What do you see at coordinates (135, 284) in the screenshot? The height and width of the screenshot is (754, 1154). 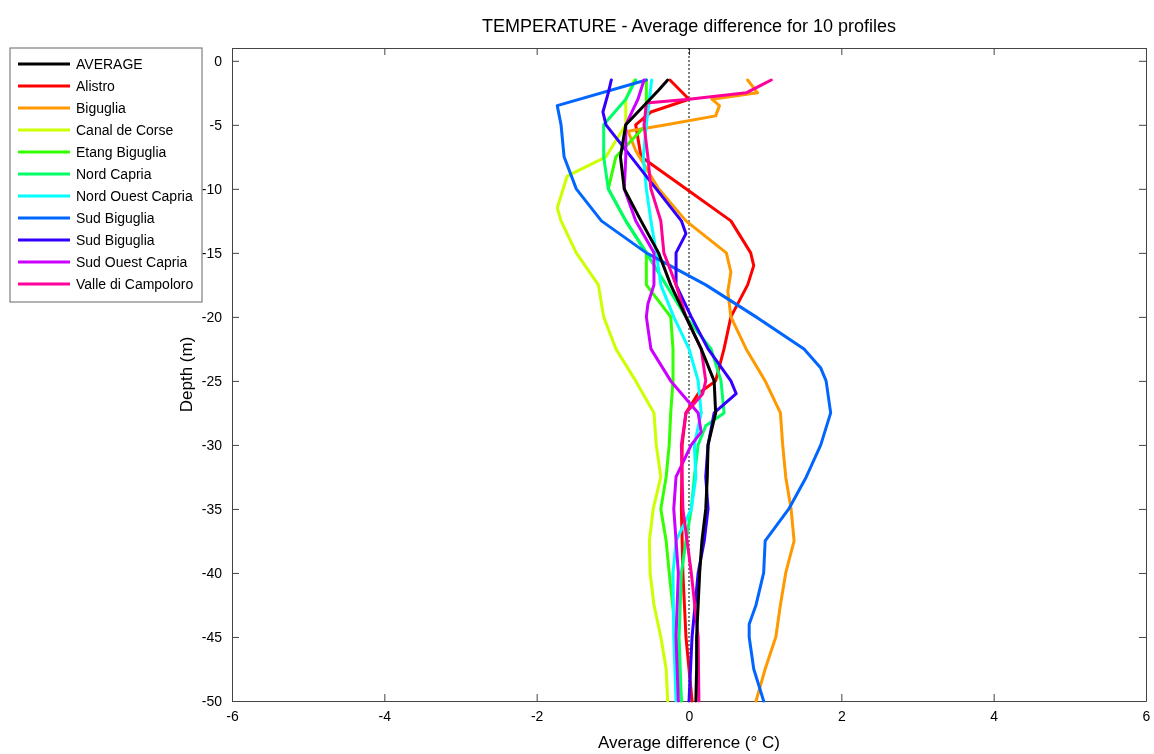 I see `legend-label: Valle di Campoloro` at bounding box center [135, 284].